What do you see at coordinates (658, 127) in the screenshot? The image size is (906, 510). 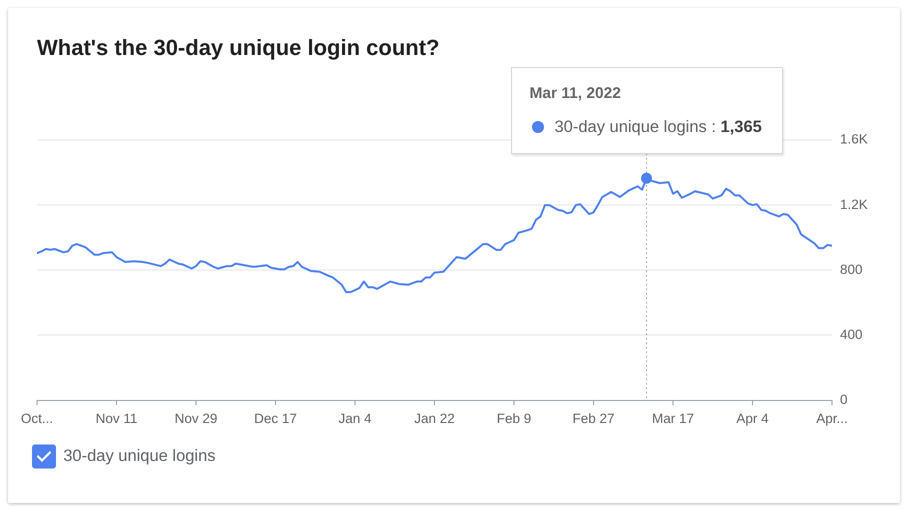 I see `annotation: 30-day unique logins : 1,365` at bounding box center [658, 127].